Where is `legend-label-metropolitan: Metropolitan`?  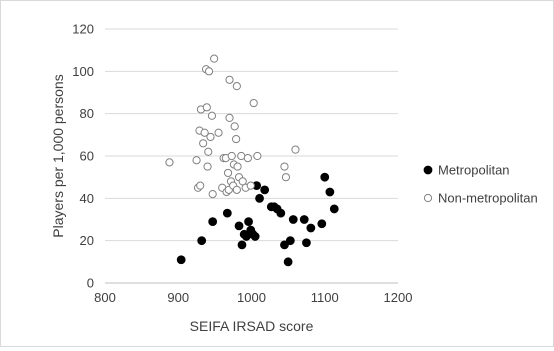
legend-label-metropolitan: Metropolitan is located at coordinates (474, 170).